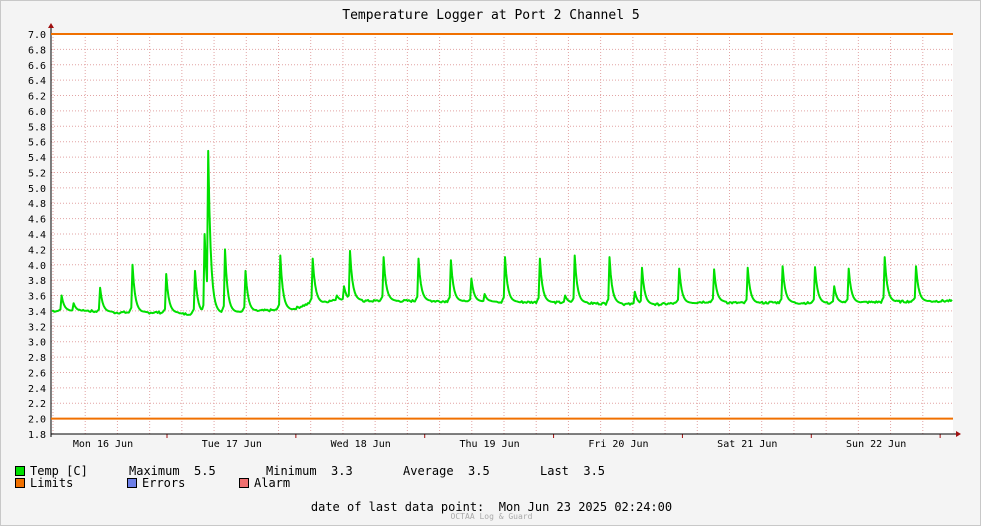  I want to click on y-tick-label: 4.8, so click(37, 204).